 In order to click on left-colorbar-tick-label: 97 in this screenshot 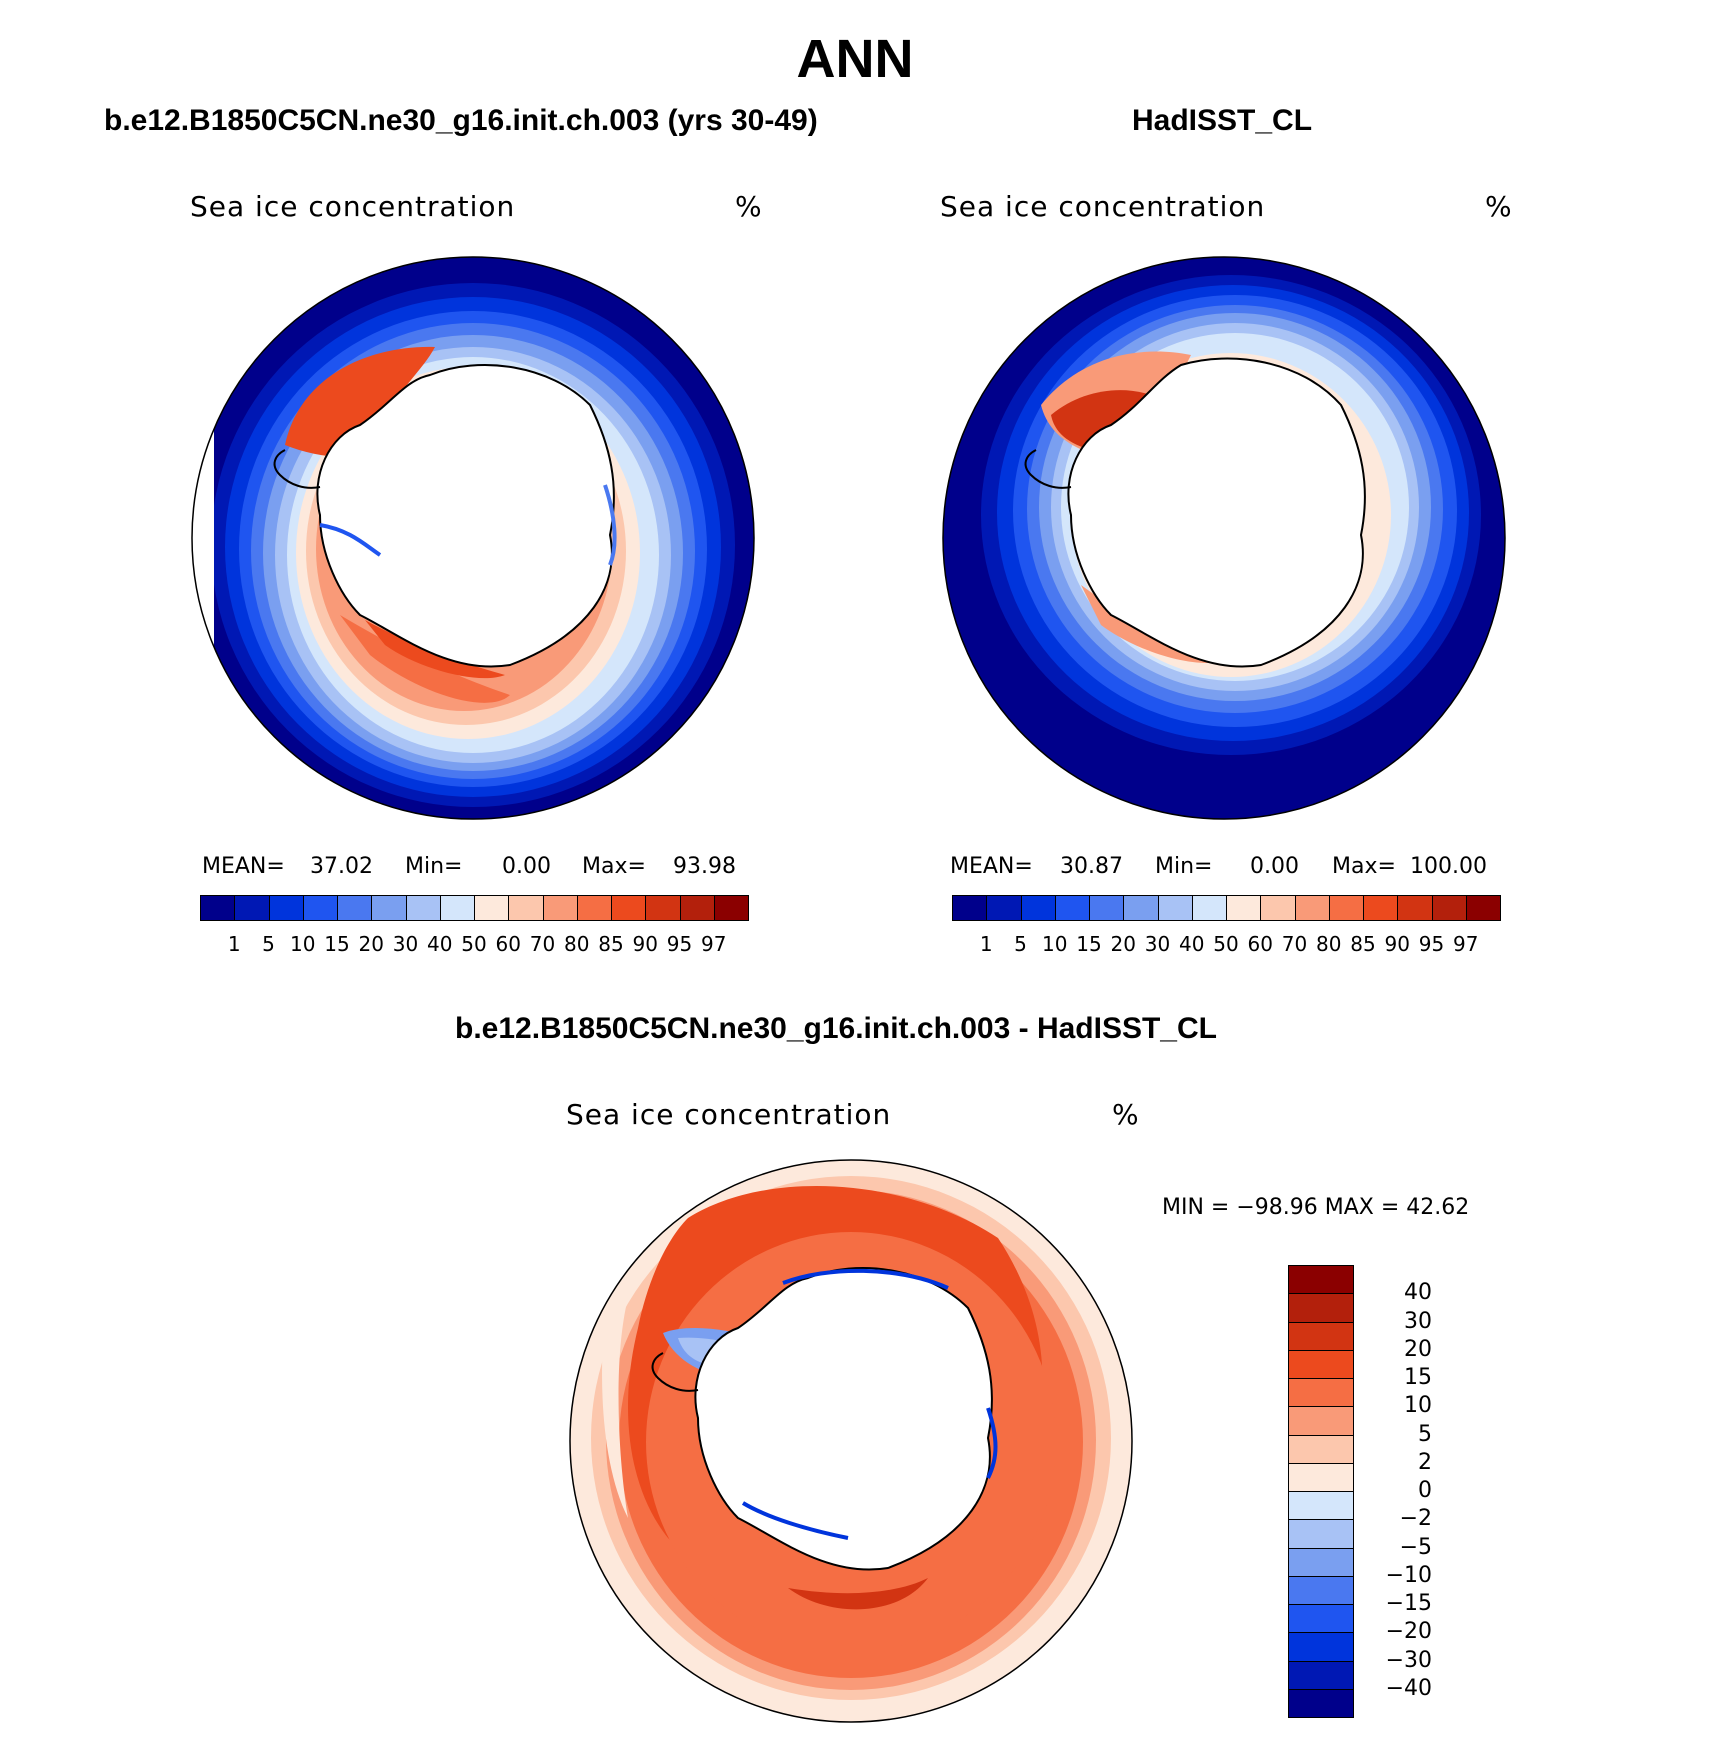, I will do `click(714, 944)`.